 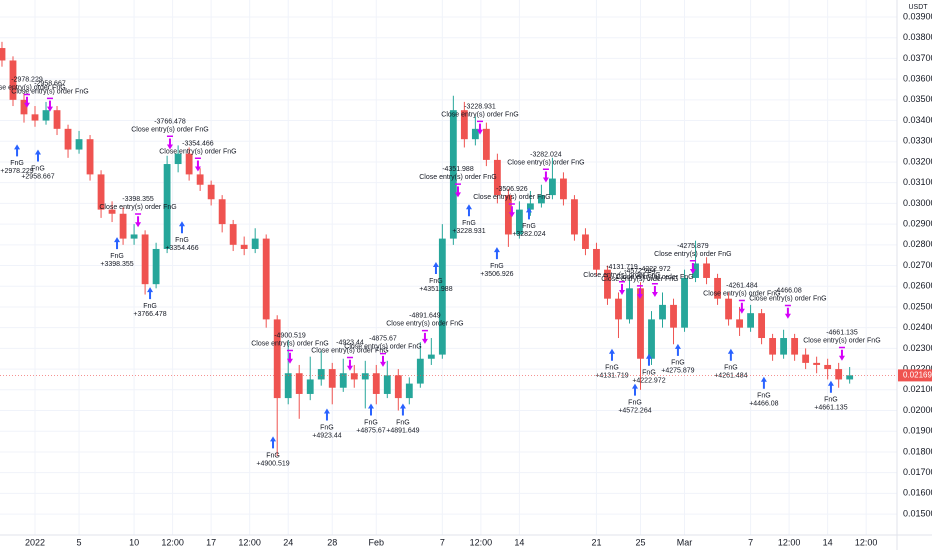 I want to click on exit-qty: -3354.466, so click(x=198, y=143).